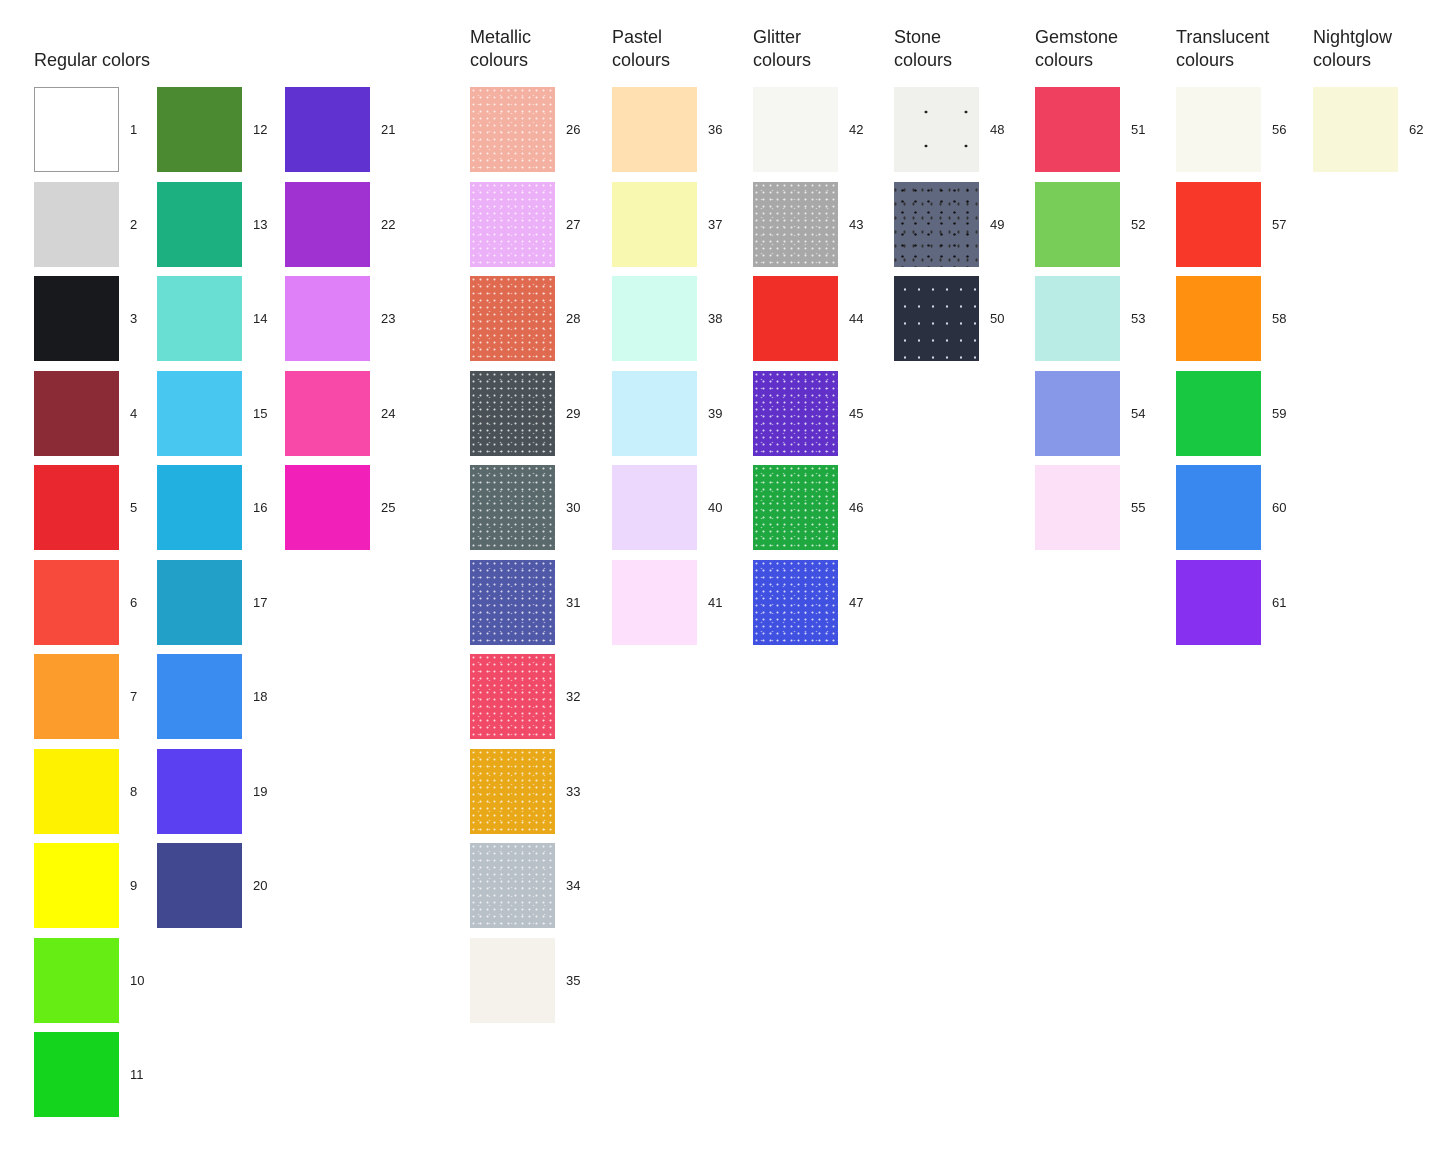  I want to click on color-number: 50, so click(997, 318).